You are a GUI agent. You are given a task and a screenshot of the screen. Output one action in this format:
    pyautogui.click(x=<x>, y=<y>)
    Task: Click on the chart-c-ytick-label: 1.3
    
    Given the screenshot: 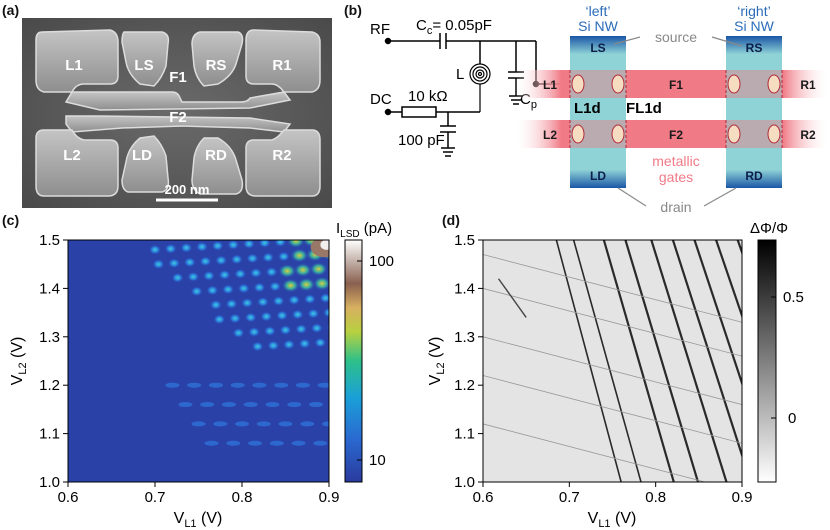 What is the action you would take?
    pyautogui.click(x=49, y=337)
    